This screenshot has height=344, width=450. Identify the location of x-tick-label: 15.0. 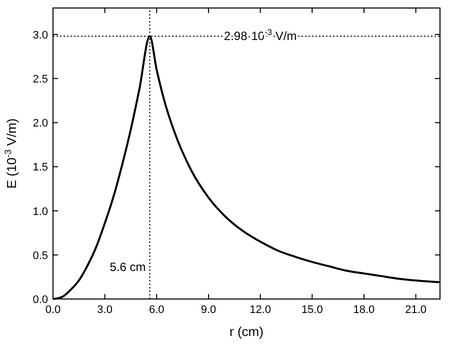
(312, 310).